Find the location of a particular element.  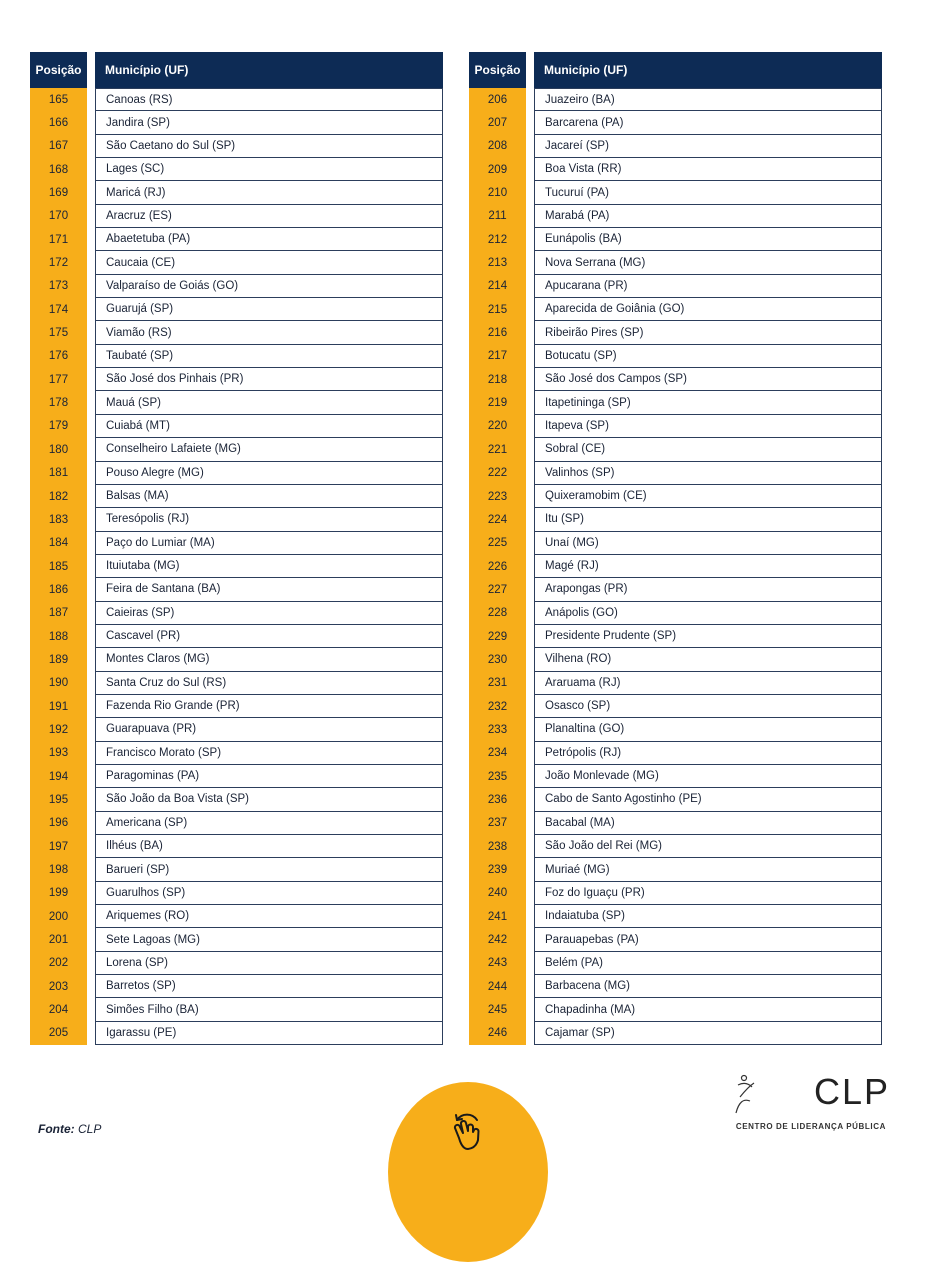

position-cell: 188 is located at coordinates (58, 636).